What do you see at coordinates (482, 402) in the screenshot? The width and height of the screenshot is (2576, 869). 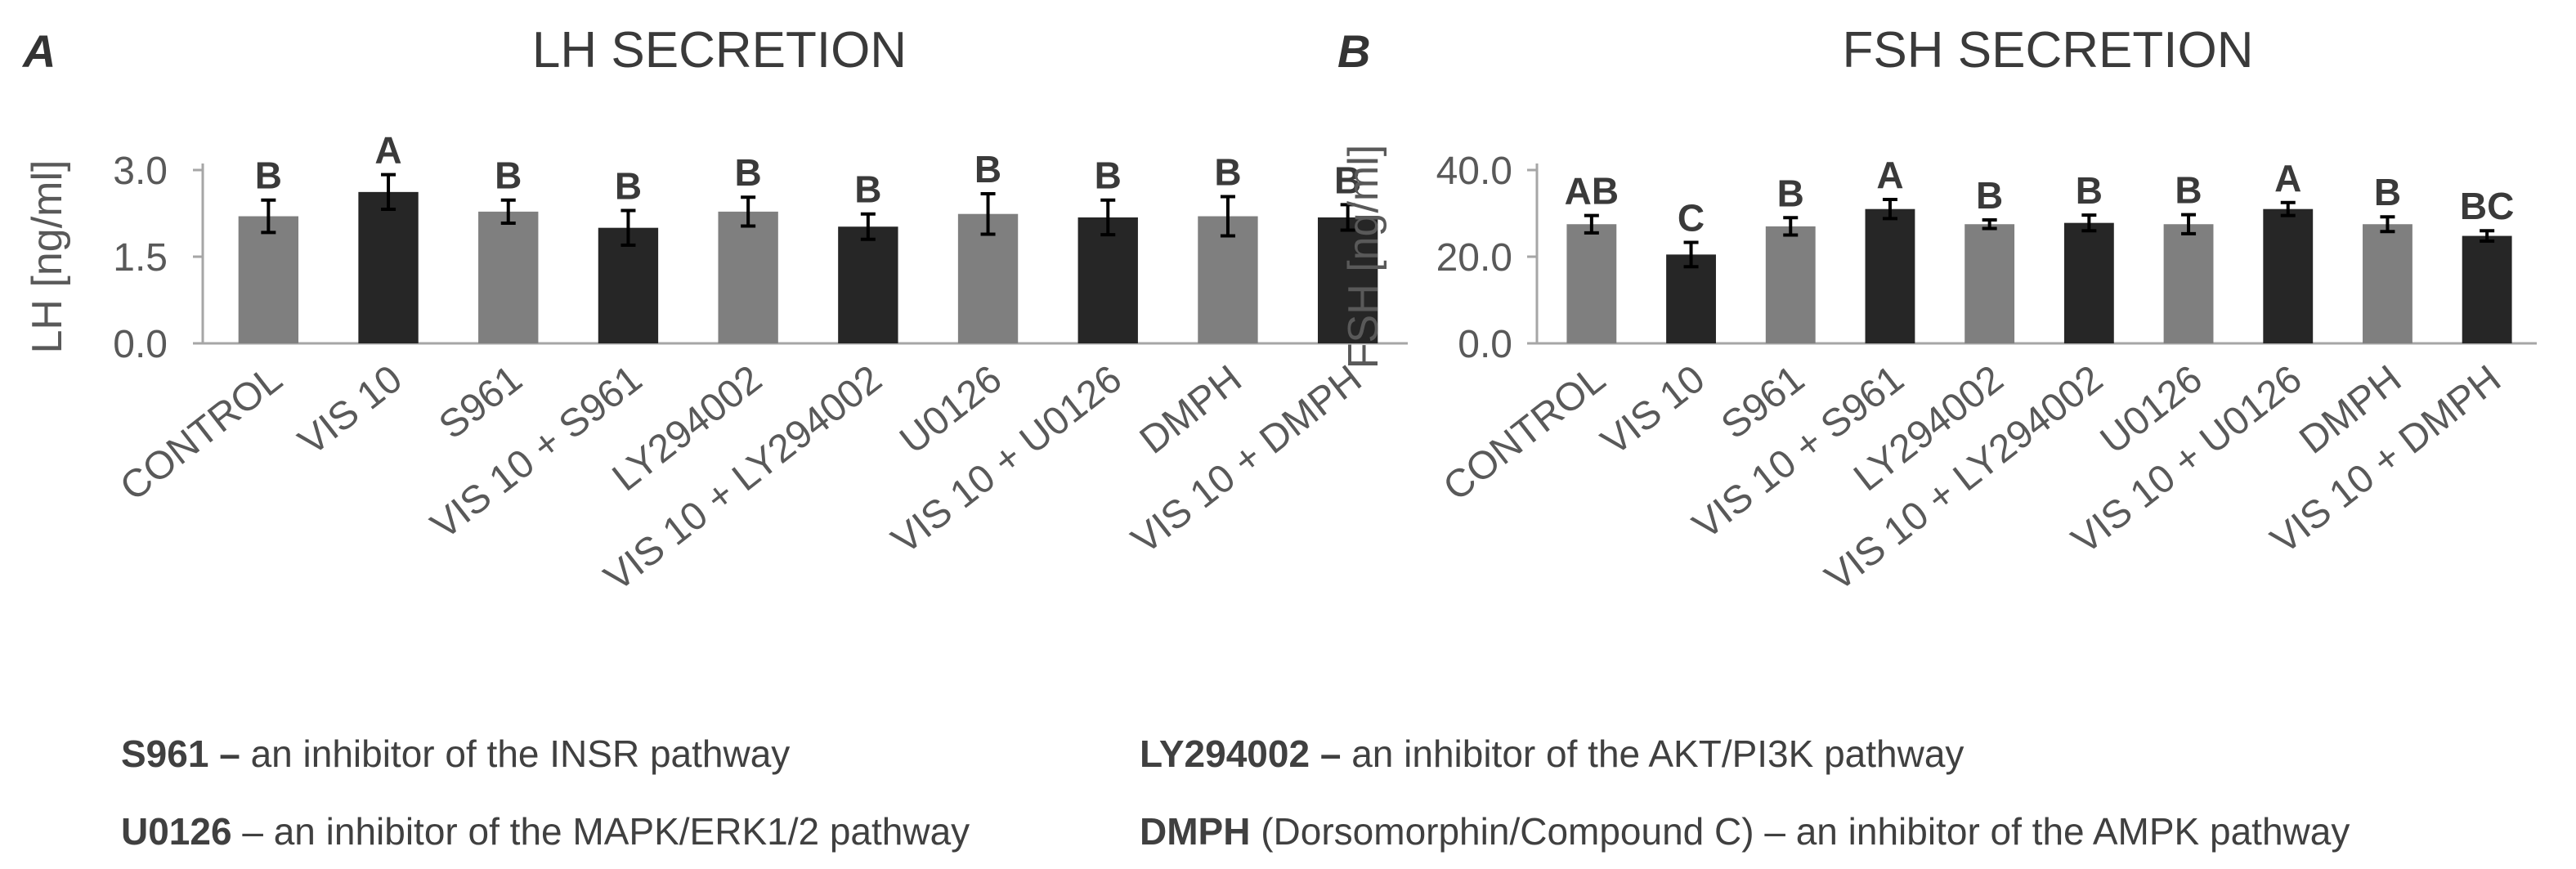 I see `x-tick-label: S961` at bounding box center [482, 402].